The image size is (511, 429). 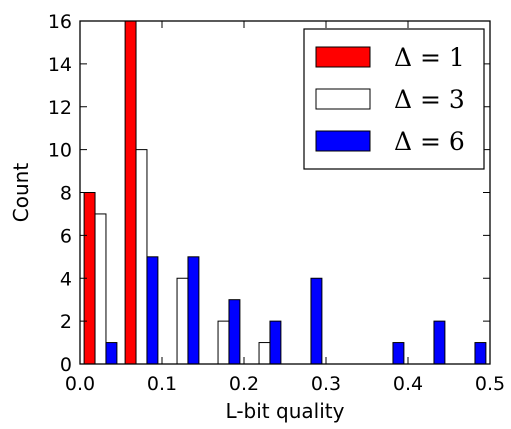 I want to click on x-tick-label: 0.5, so click(x=490, y=384).